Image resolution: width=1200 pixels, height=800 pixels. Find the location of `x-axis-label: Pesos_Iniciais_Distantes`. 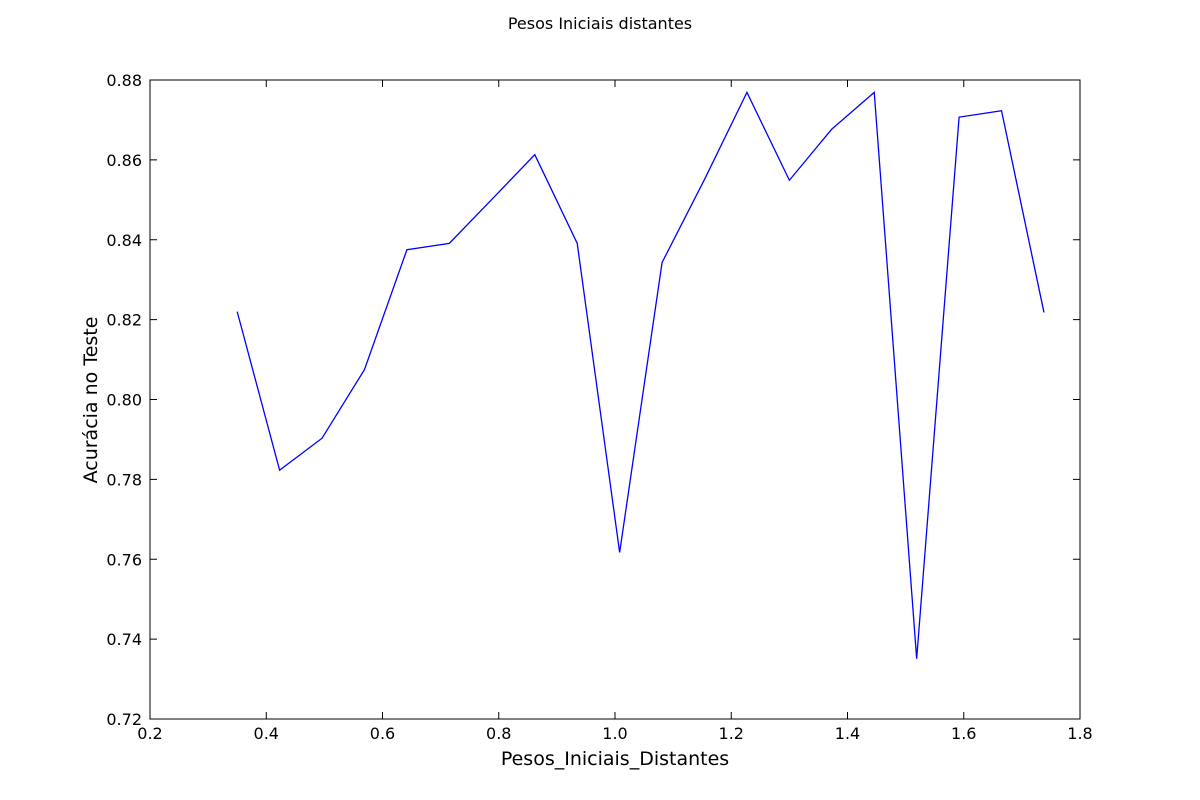

x-axis-label: Pesos_Iniciais_Distantes is located at coordinates (615, 759).